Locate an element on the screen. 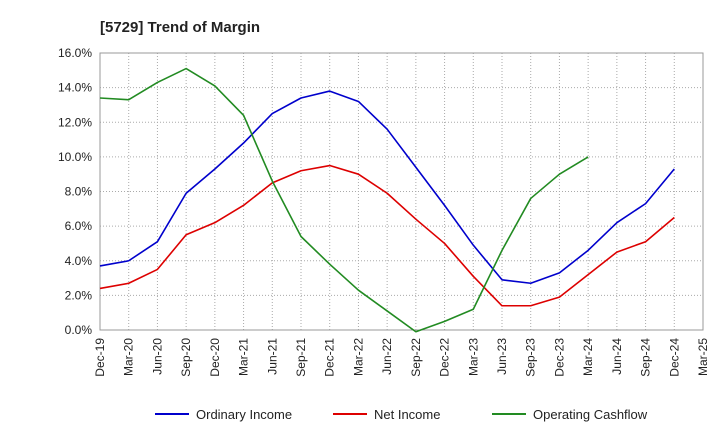  x-tick-label: Dec-24 is located at coordinates (674, 357).